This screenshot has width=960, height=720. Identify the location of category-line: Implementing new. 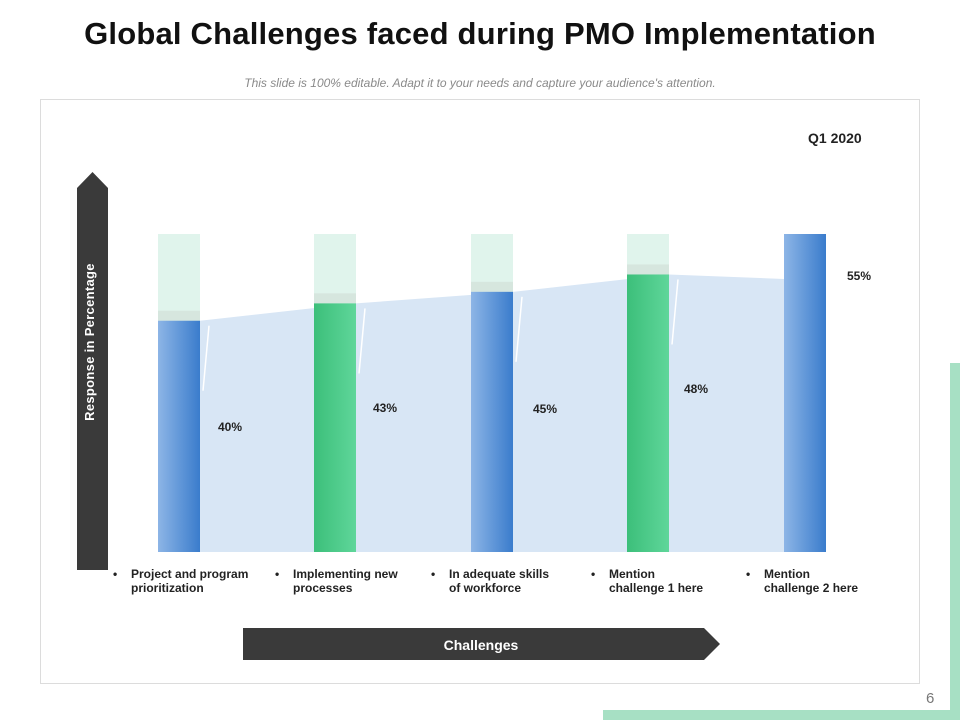
(345, 574).